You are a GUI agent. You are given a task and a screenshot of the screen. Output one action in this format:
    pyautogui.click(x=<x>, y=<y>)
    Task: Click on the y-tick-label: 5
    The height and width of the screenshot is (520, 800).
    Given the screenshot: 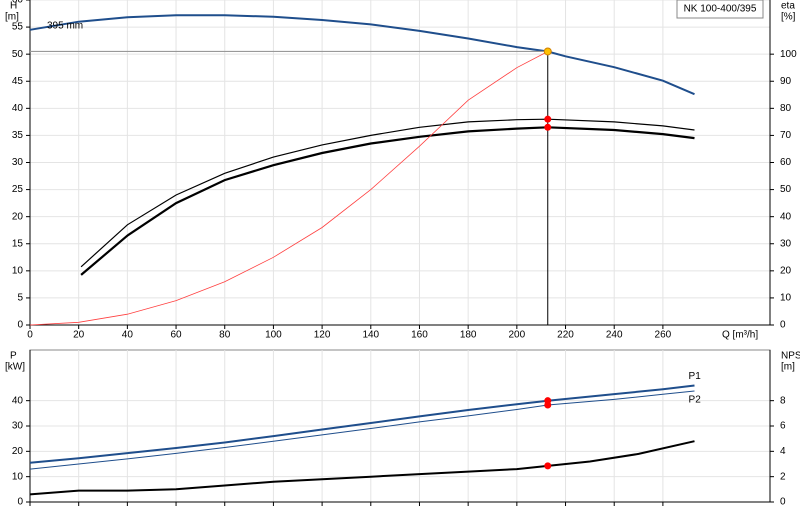 What is the action you would take?
    pyautogui.click(x=20, y=298)
    